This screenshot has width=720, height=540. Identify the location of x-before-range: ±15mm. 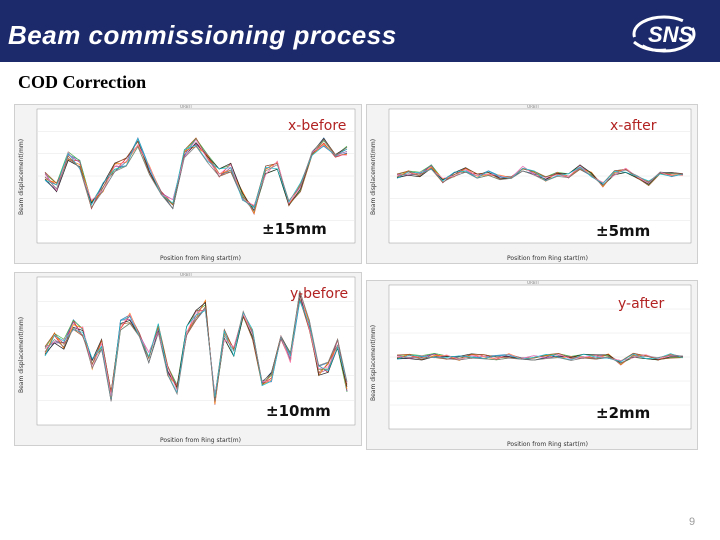
(294, 229).